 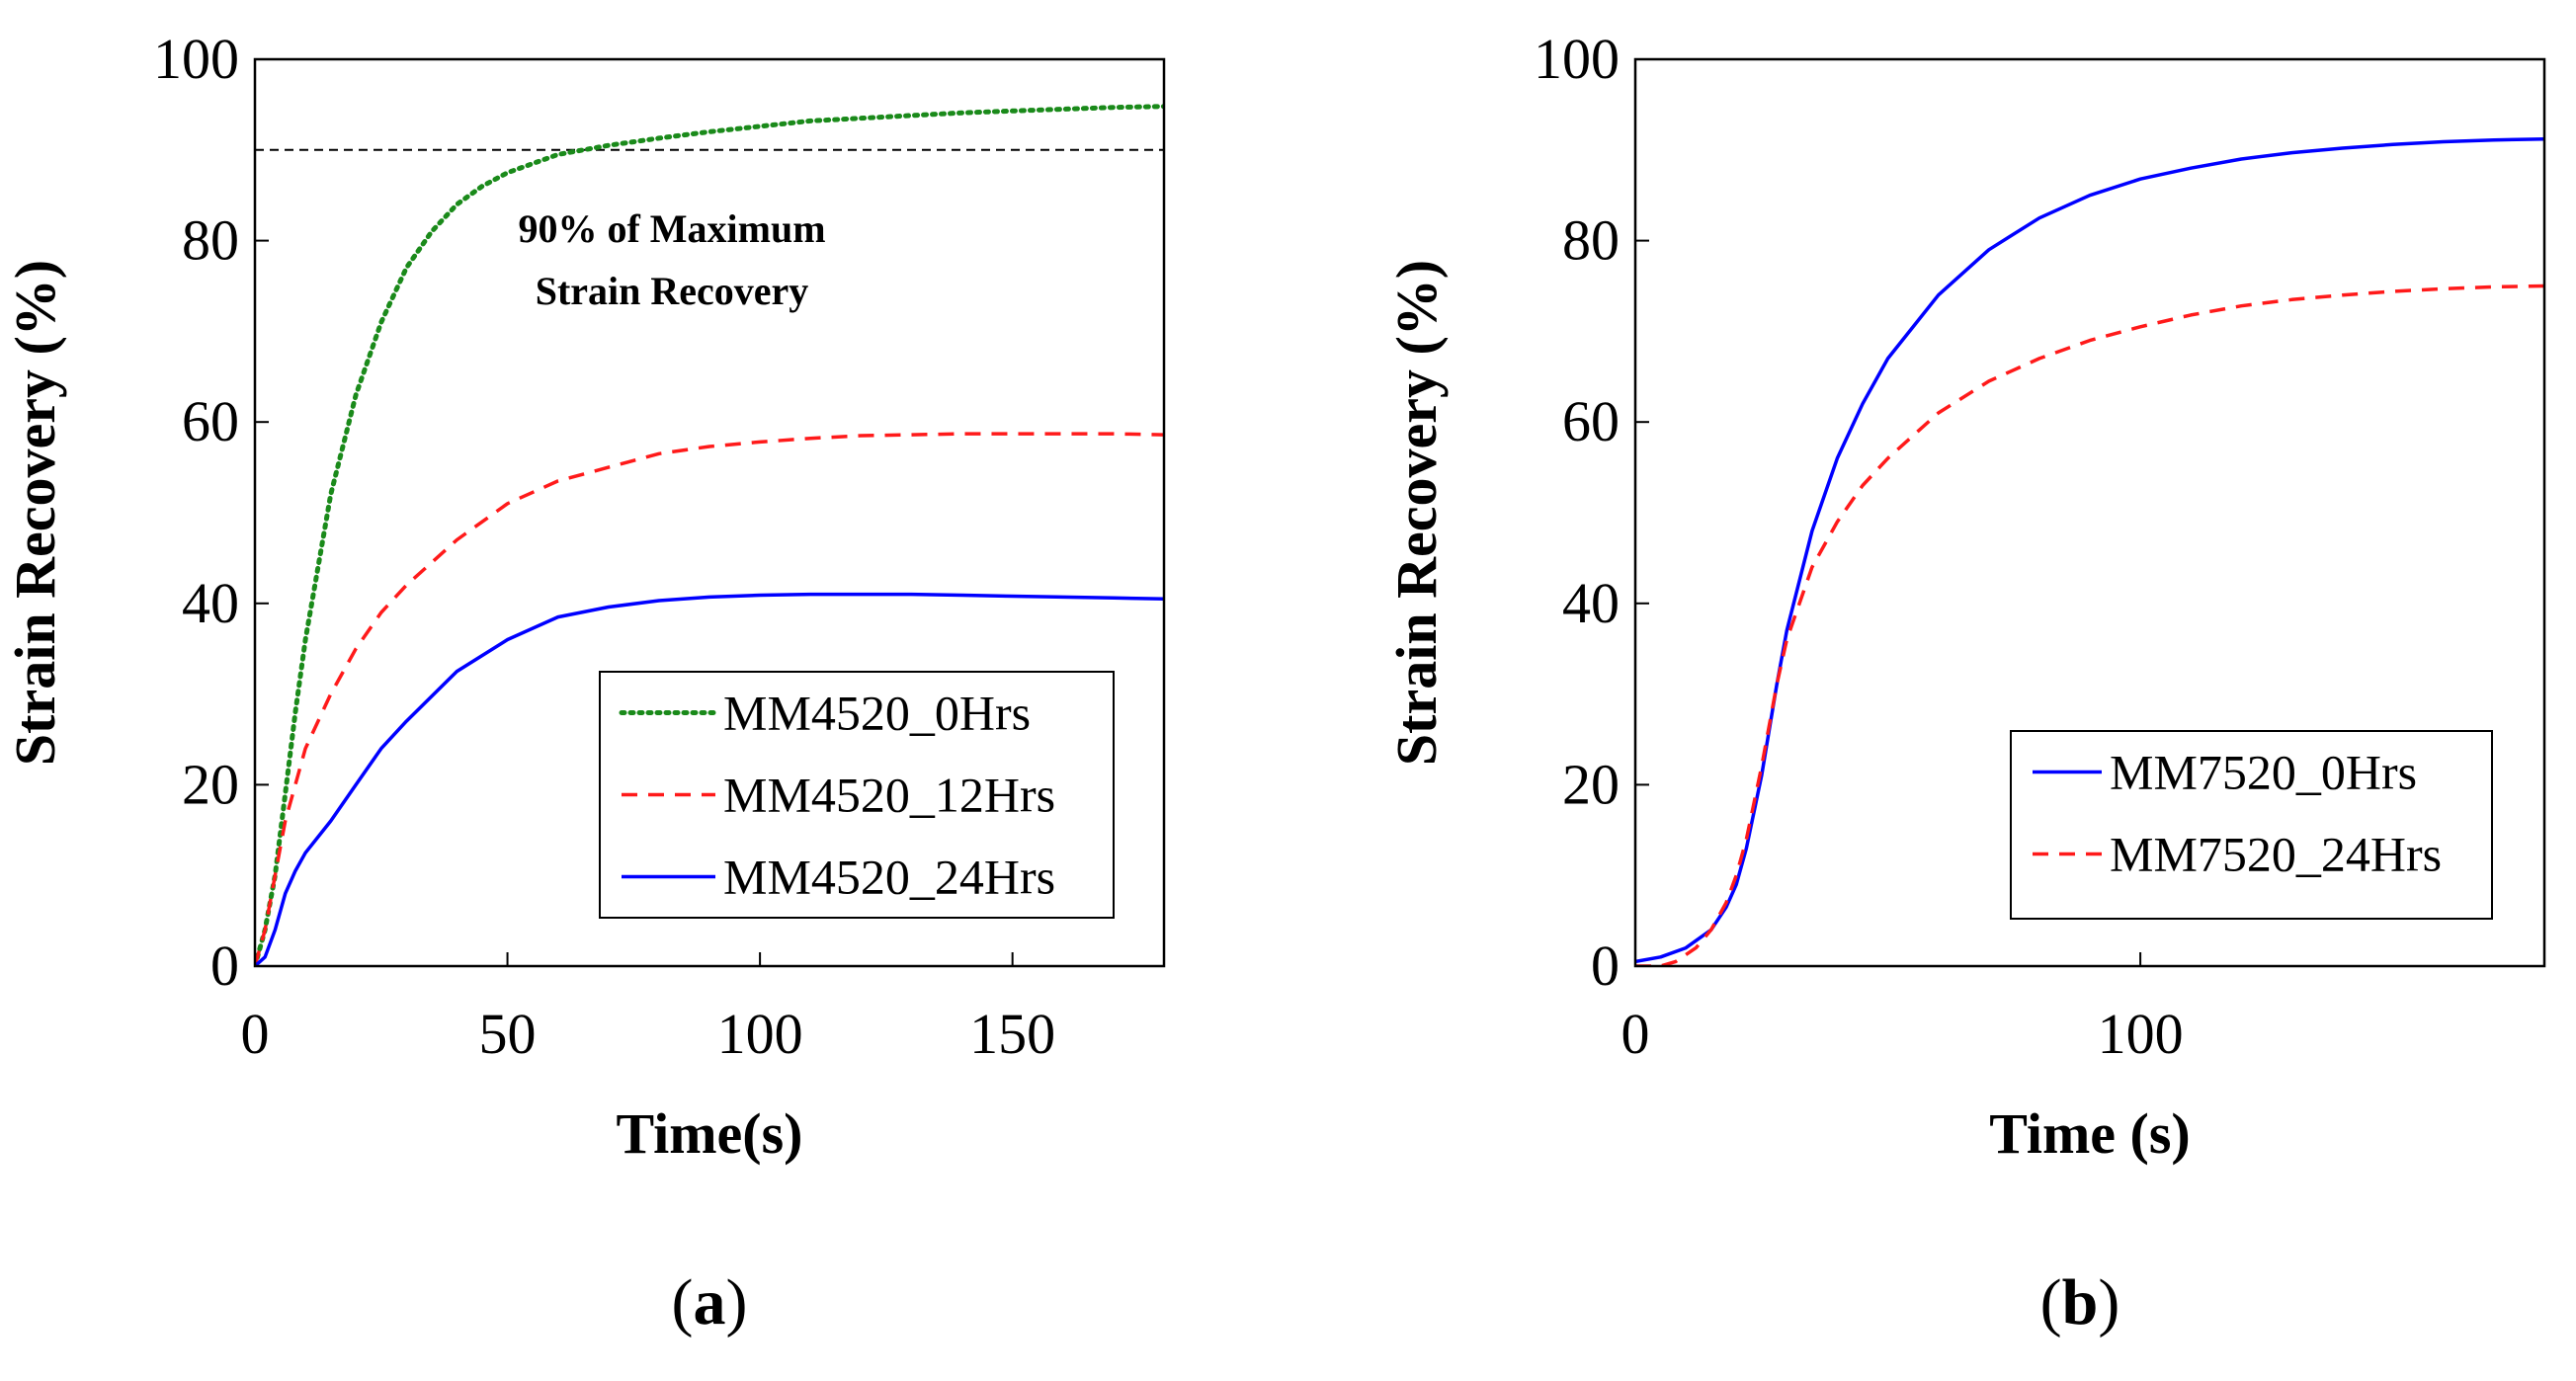 I want to click on legend-label: MM7520_0Hrs, so click(x=2263, y=773).